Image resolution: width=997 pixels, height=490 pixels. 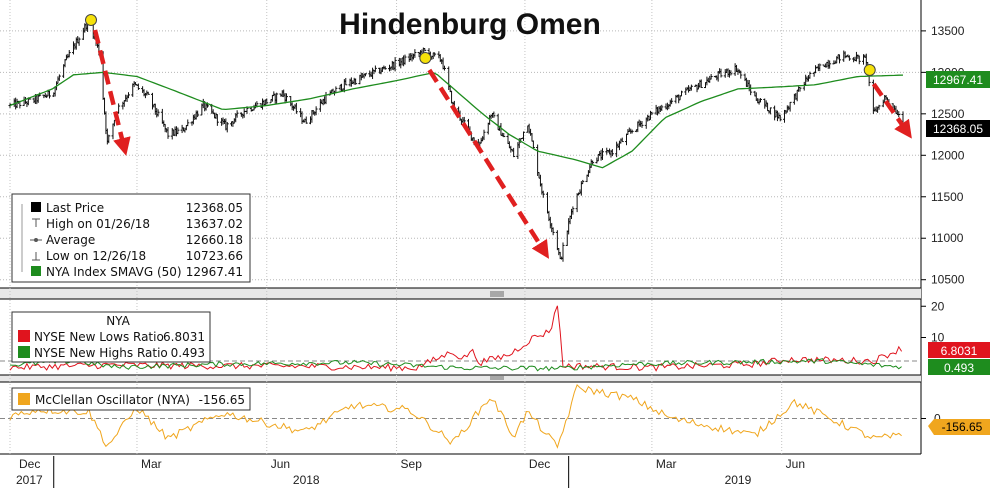 What do you see at coordinates (948, 31) in the screenshot?
I see `y-tick-label: 13500` at bounding box center [948, 31].